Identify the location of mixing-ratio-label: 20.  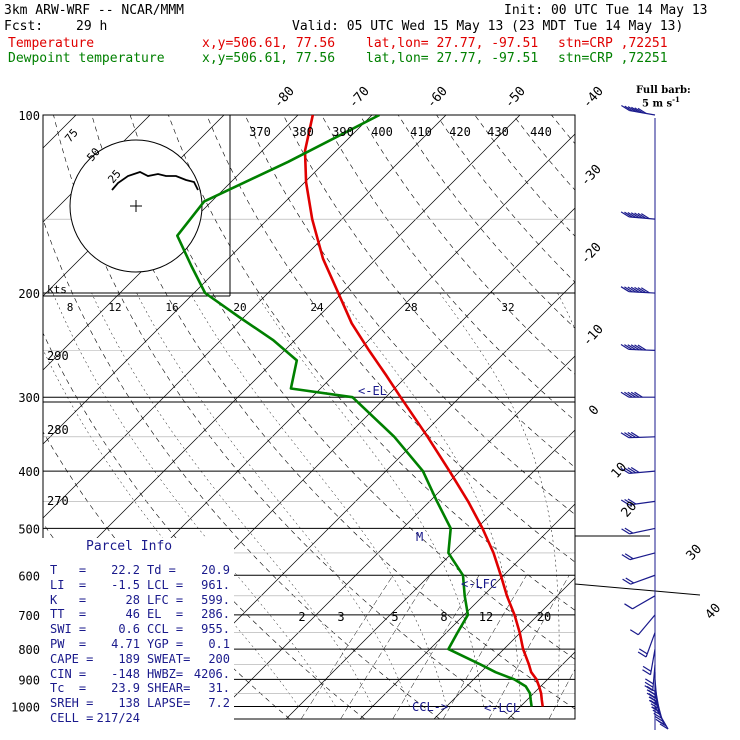
(544, 617).